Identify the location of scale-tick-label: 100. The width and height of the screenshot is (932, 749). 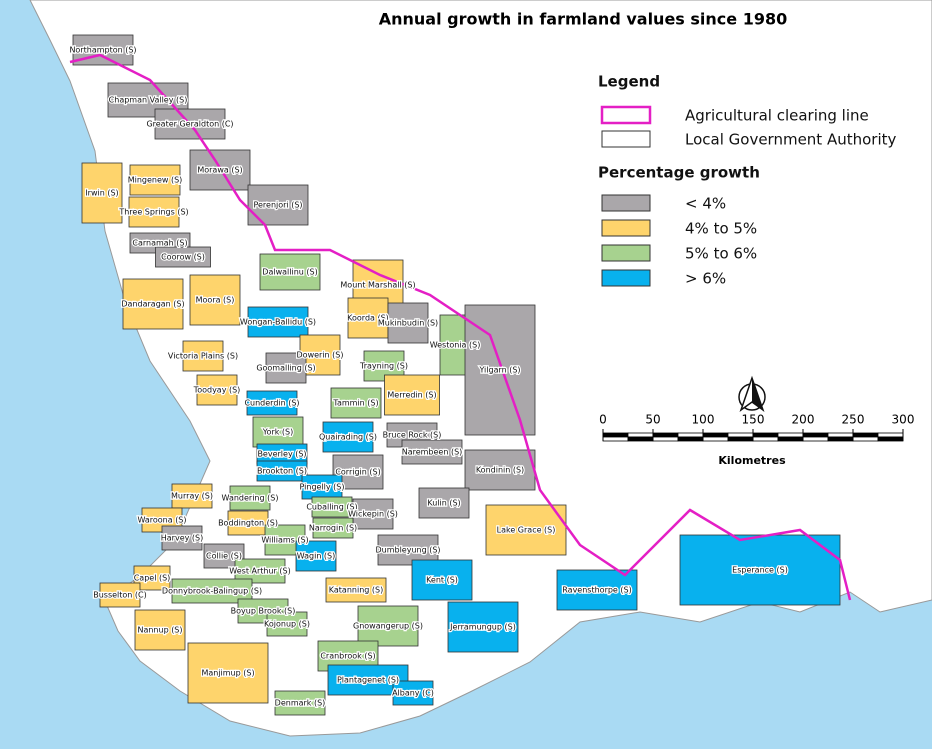
(703, 420).